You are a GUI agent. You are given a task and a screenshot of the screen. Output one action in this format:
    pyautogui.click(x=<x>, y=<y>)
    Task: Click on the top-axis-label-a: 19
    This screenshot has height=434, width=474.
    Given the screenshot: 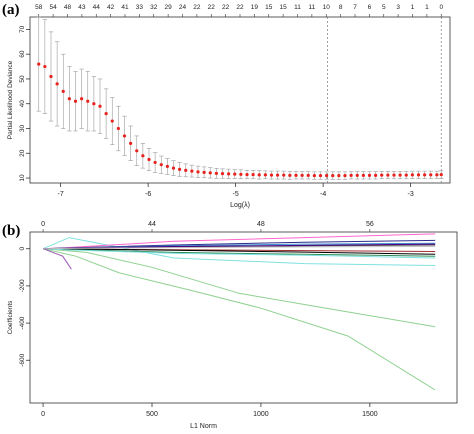 What is the action you would take?
    pyautogui.click(x=255, y=7)
    